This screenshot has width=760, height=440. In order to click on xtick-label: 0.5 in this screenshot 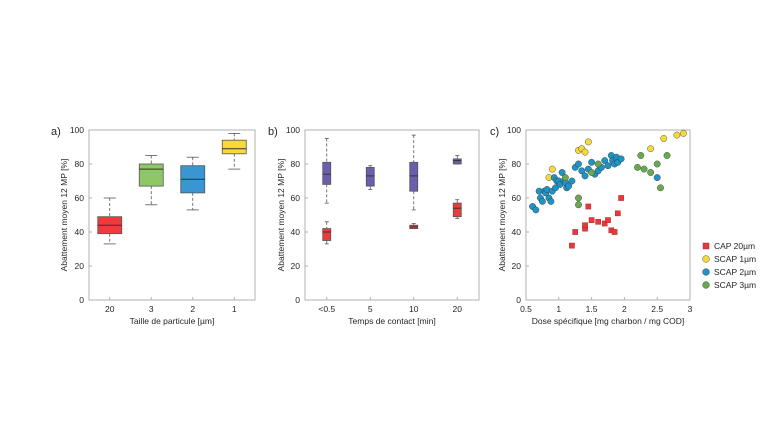, I will do `click(526, 309)`.